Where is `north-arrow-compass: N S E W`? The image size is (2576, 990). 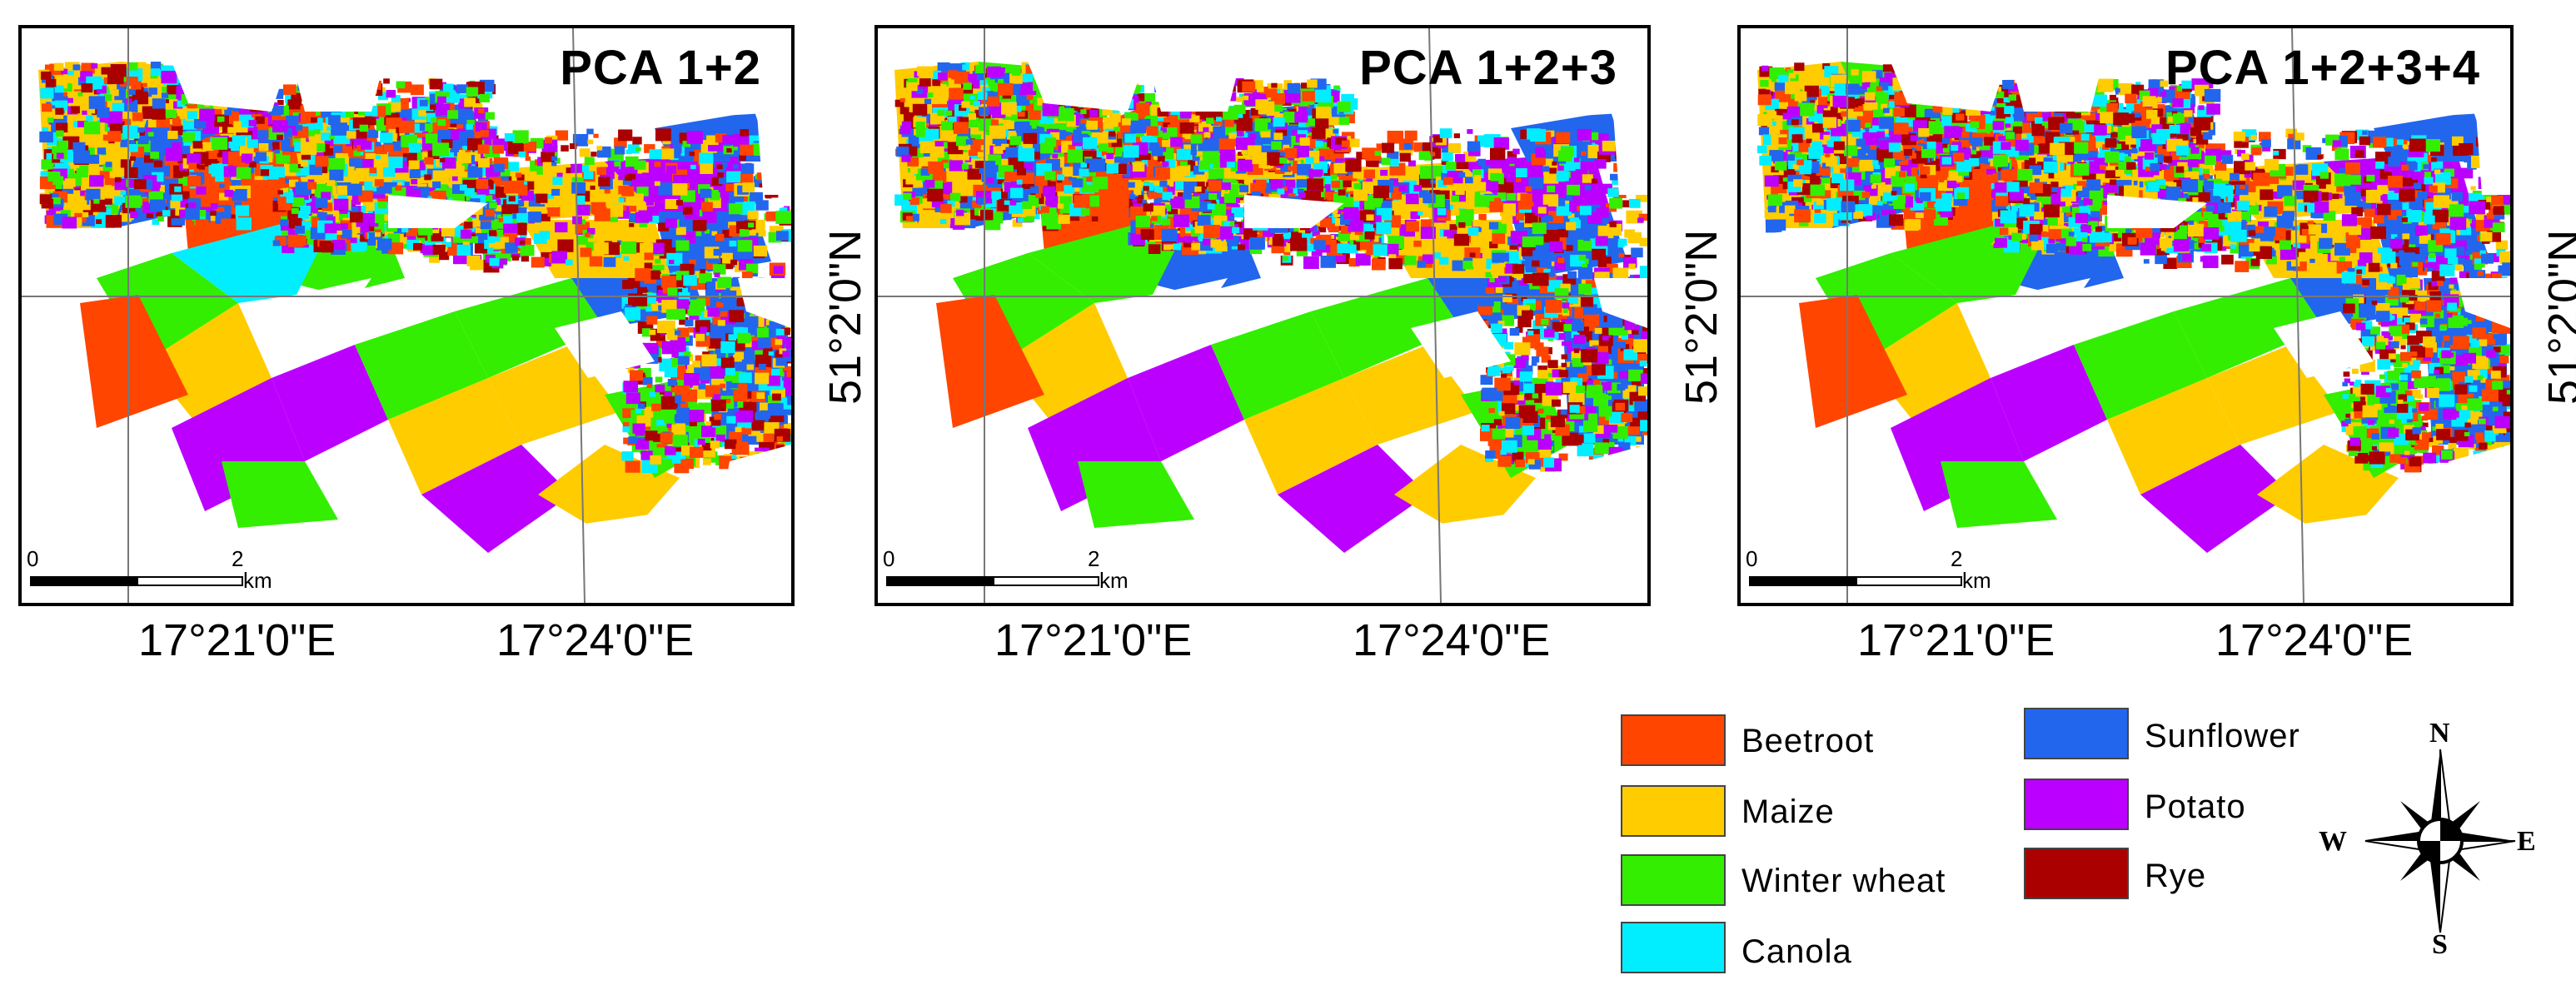
north-arrow-compass: N S E W is located at coordinates (2438, 839).